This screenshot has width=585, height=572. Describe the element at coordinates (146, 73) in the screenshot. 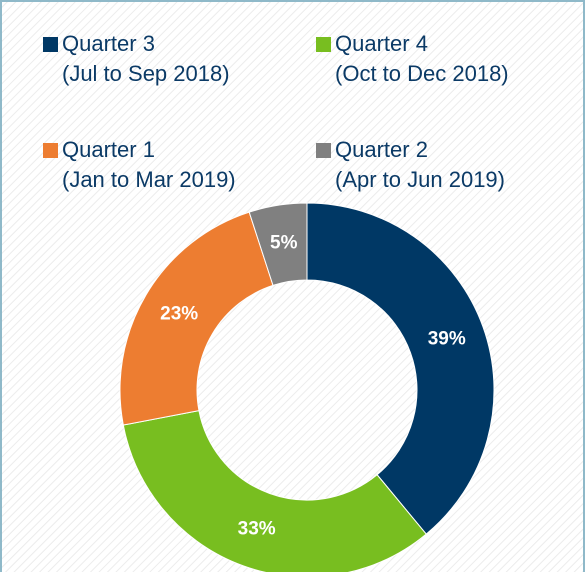

I see `legend-period: (Jul to Sep 2018)` at that location.